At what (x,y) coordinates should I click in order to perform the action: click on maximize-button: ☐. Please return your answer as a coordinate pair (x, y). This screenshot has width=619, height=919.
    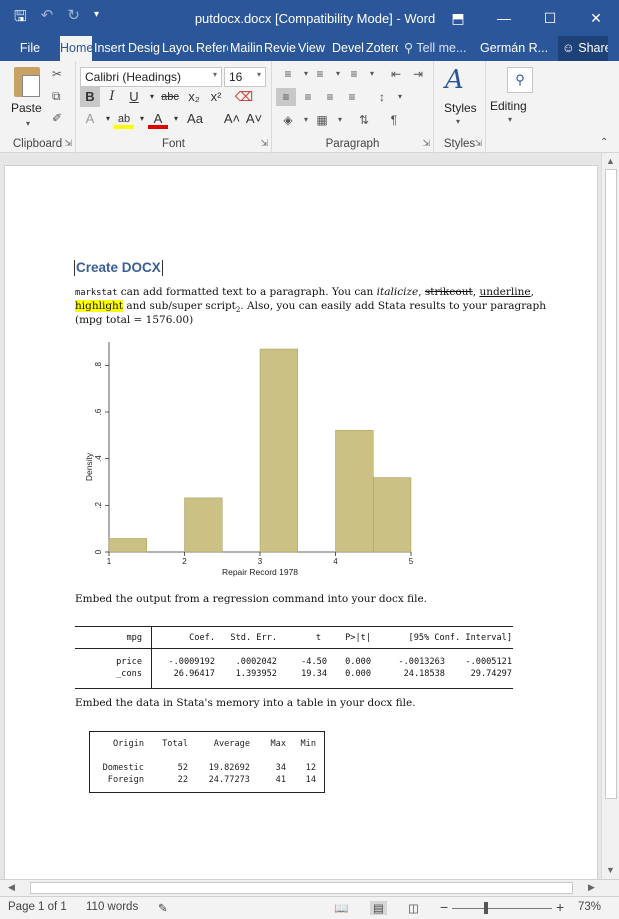
    Looking at the image, I should click on (550, 17).